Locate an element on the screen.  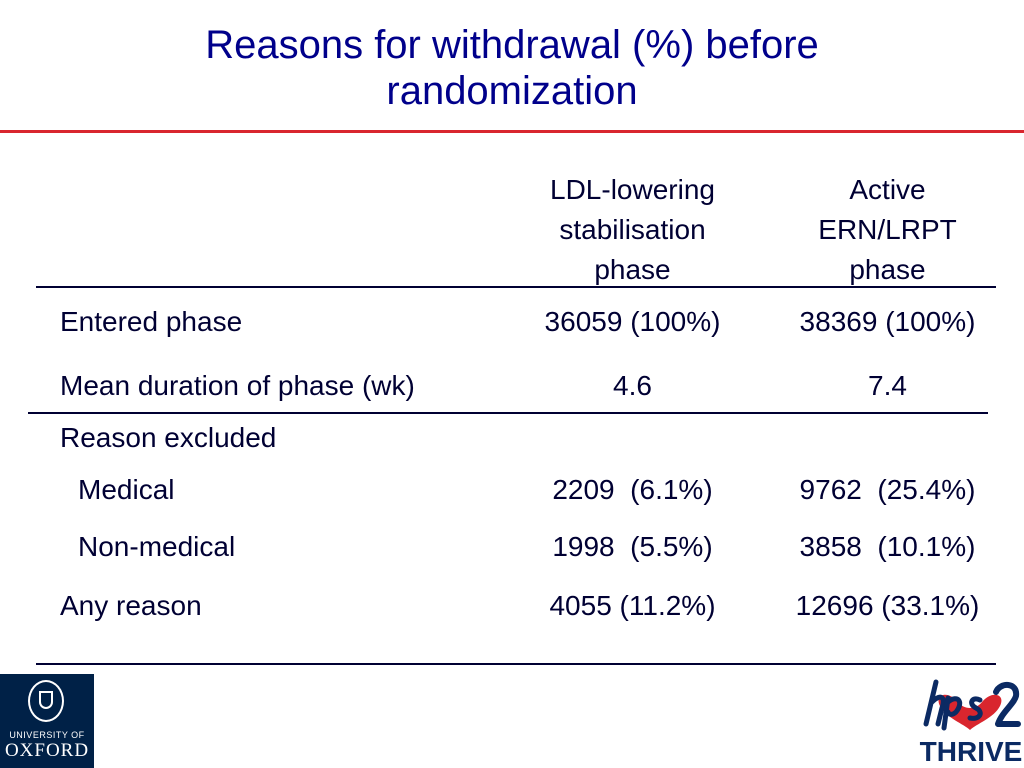
cell-medical-ldl: 2209 (6.1%) is located at coordinates (632, 489).